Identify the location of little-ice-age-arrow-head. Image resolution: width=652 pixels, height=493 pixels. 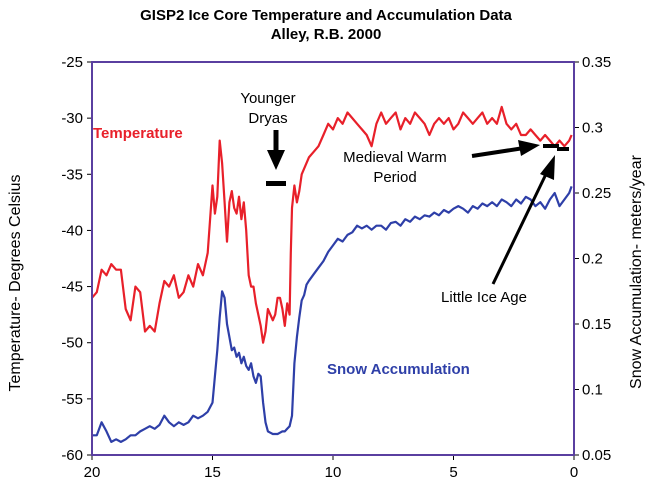
(547, 167).